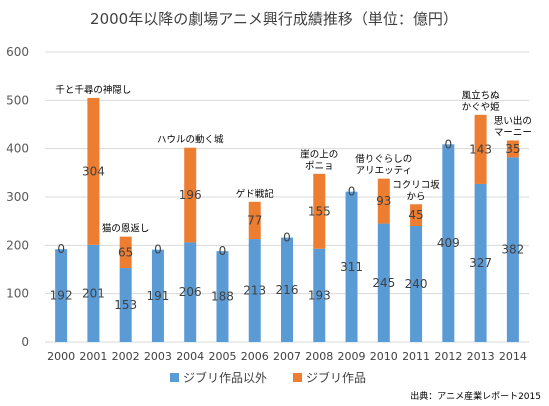  I want to click on data-label-non-ghibli: 409, so click(448, 243).